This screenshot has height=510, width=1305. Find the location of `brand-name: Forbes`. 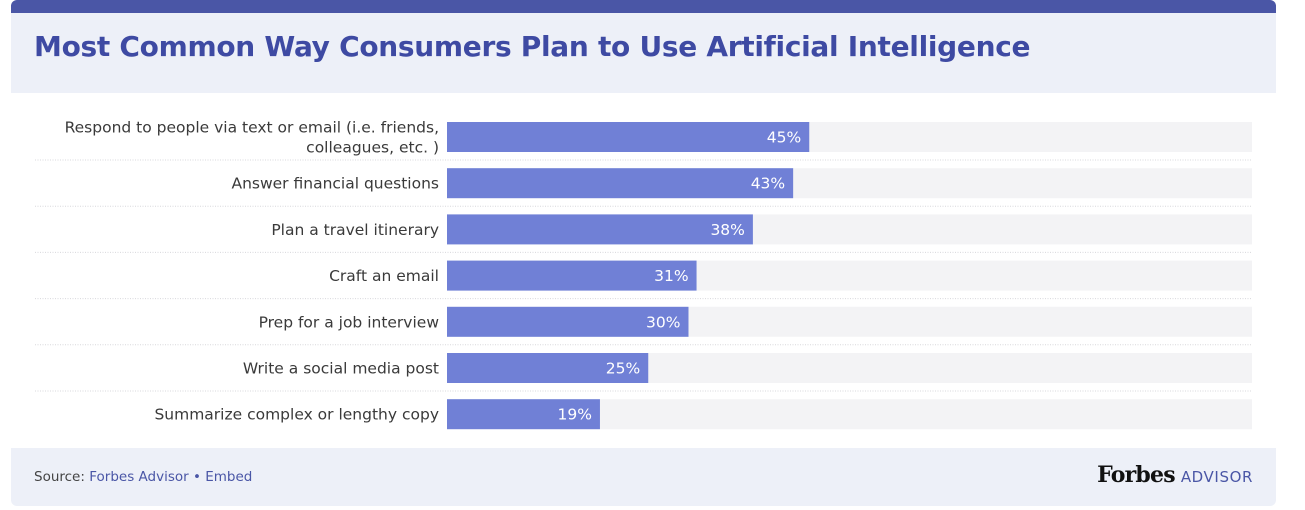

brand-name: Forbes is located at coordinates (1136, 475).